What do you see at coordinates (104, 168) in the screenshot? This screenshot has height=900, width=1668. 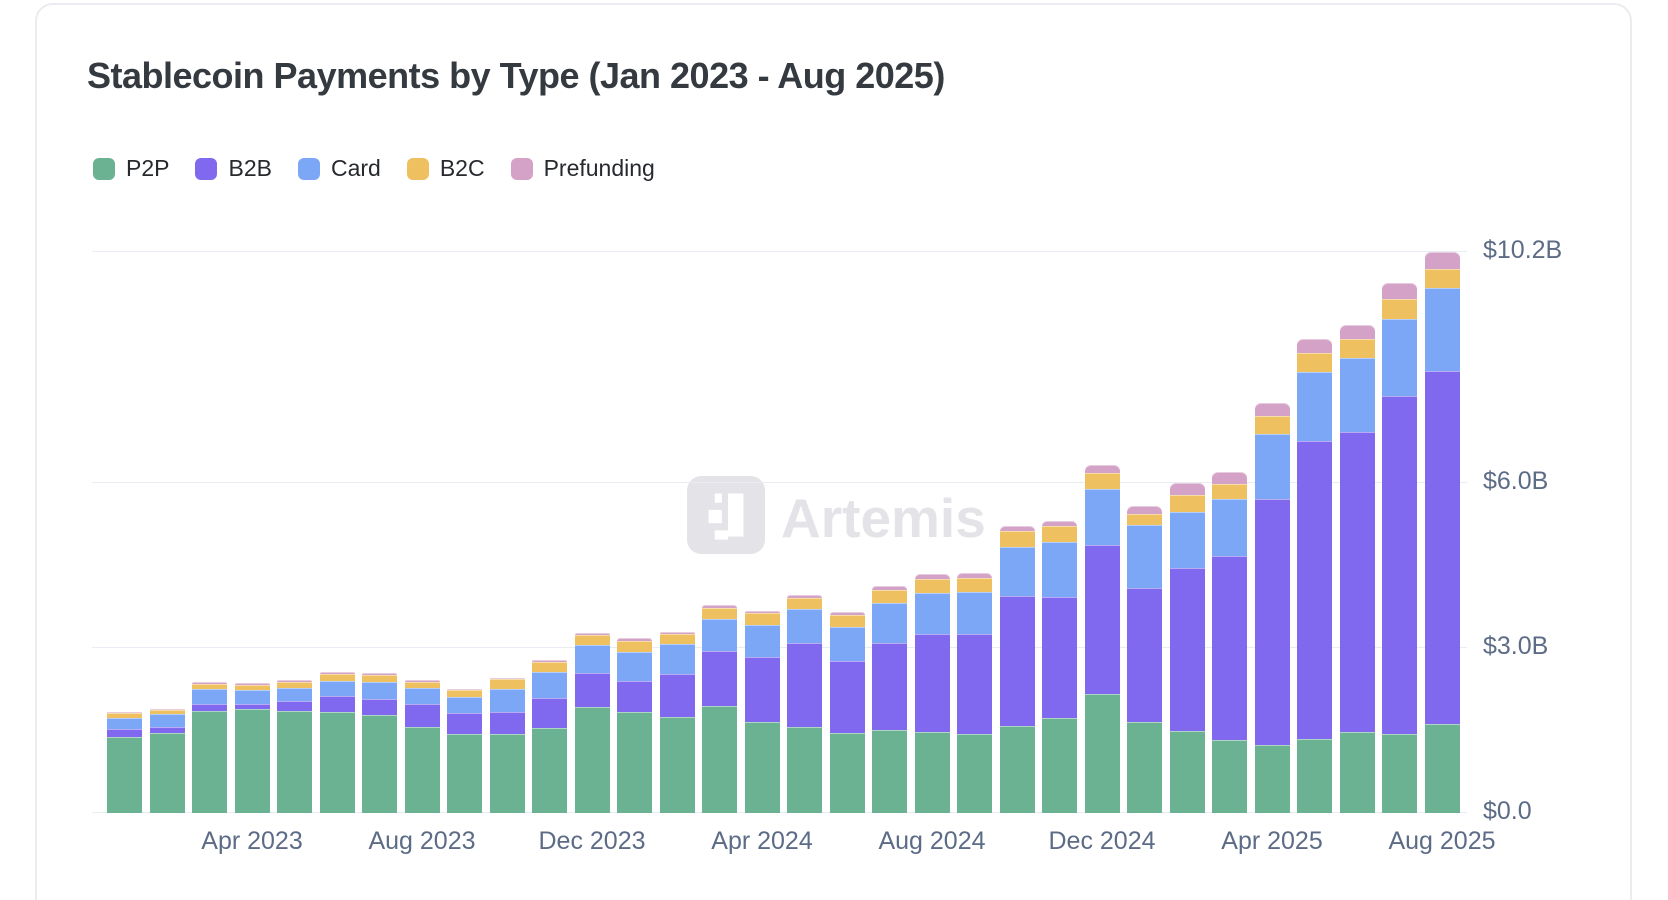 I see `legend-chip-p2p` at bounding box center [104, 168].